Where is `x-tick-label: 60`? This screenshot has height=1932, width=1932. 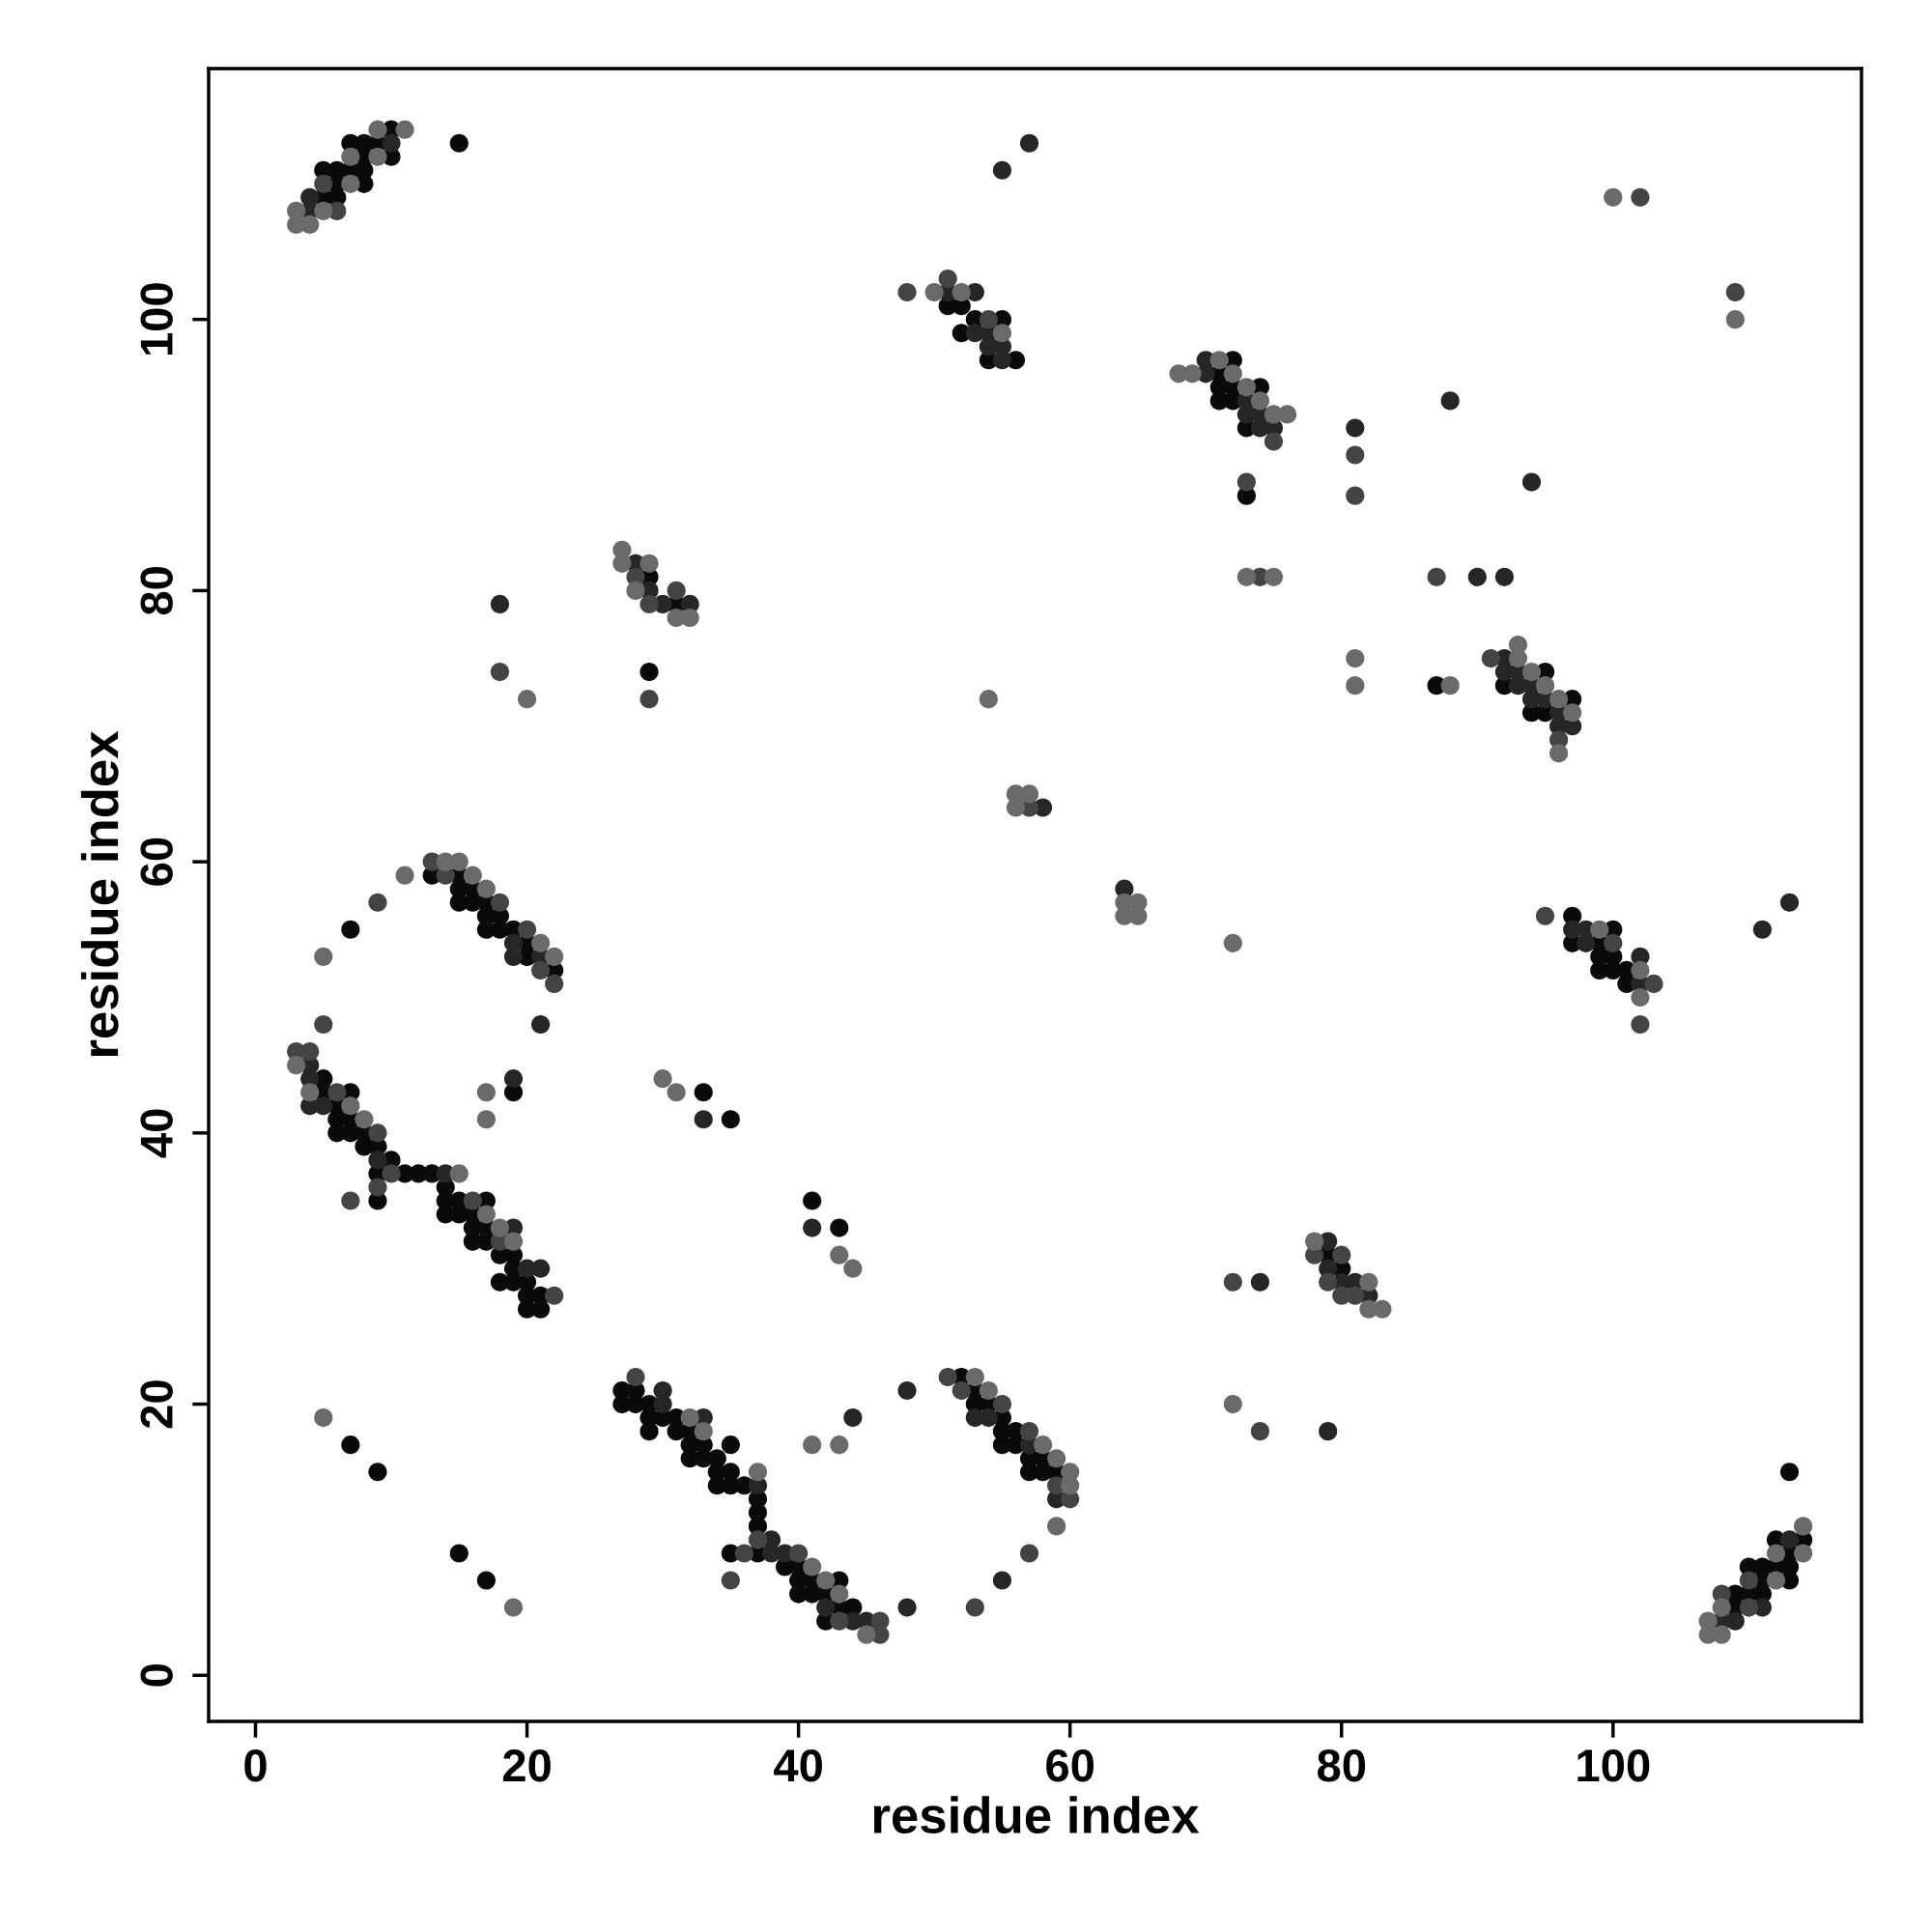
x-tick-label: 60 is located at coordinates (1070, 1765).